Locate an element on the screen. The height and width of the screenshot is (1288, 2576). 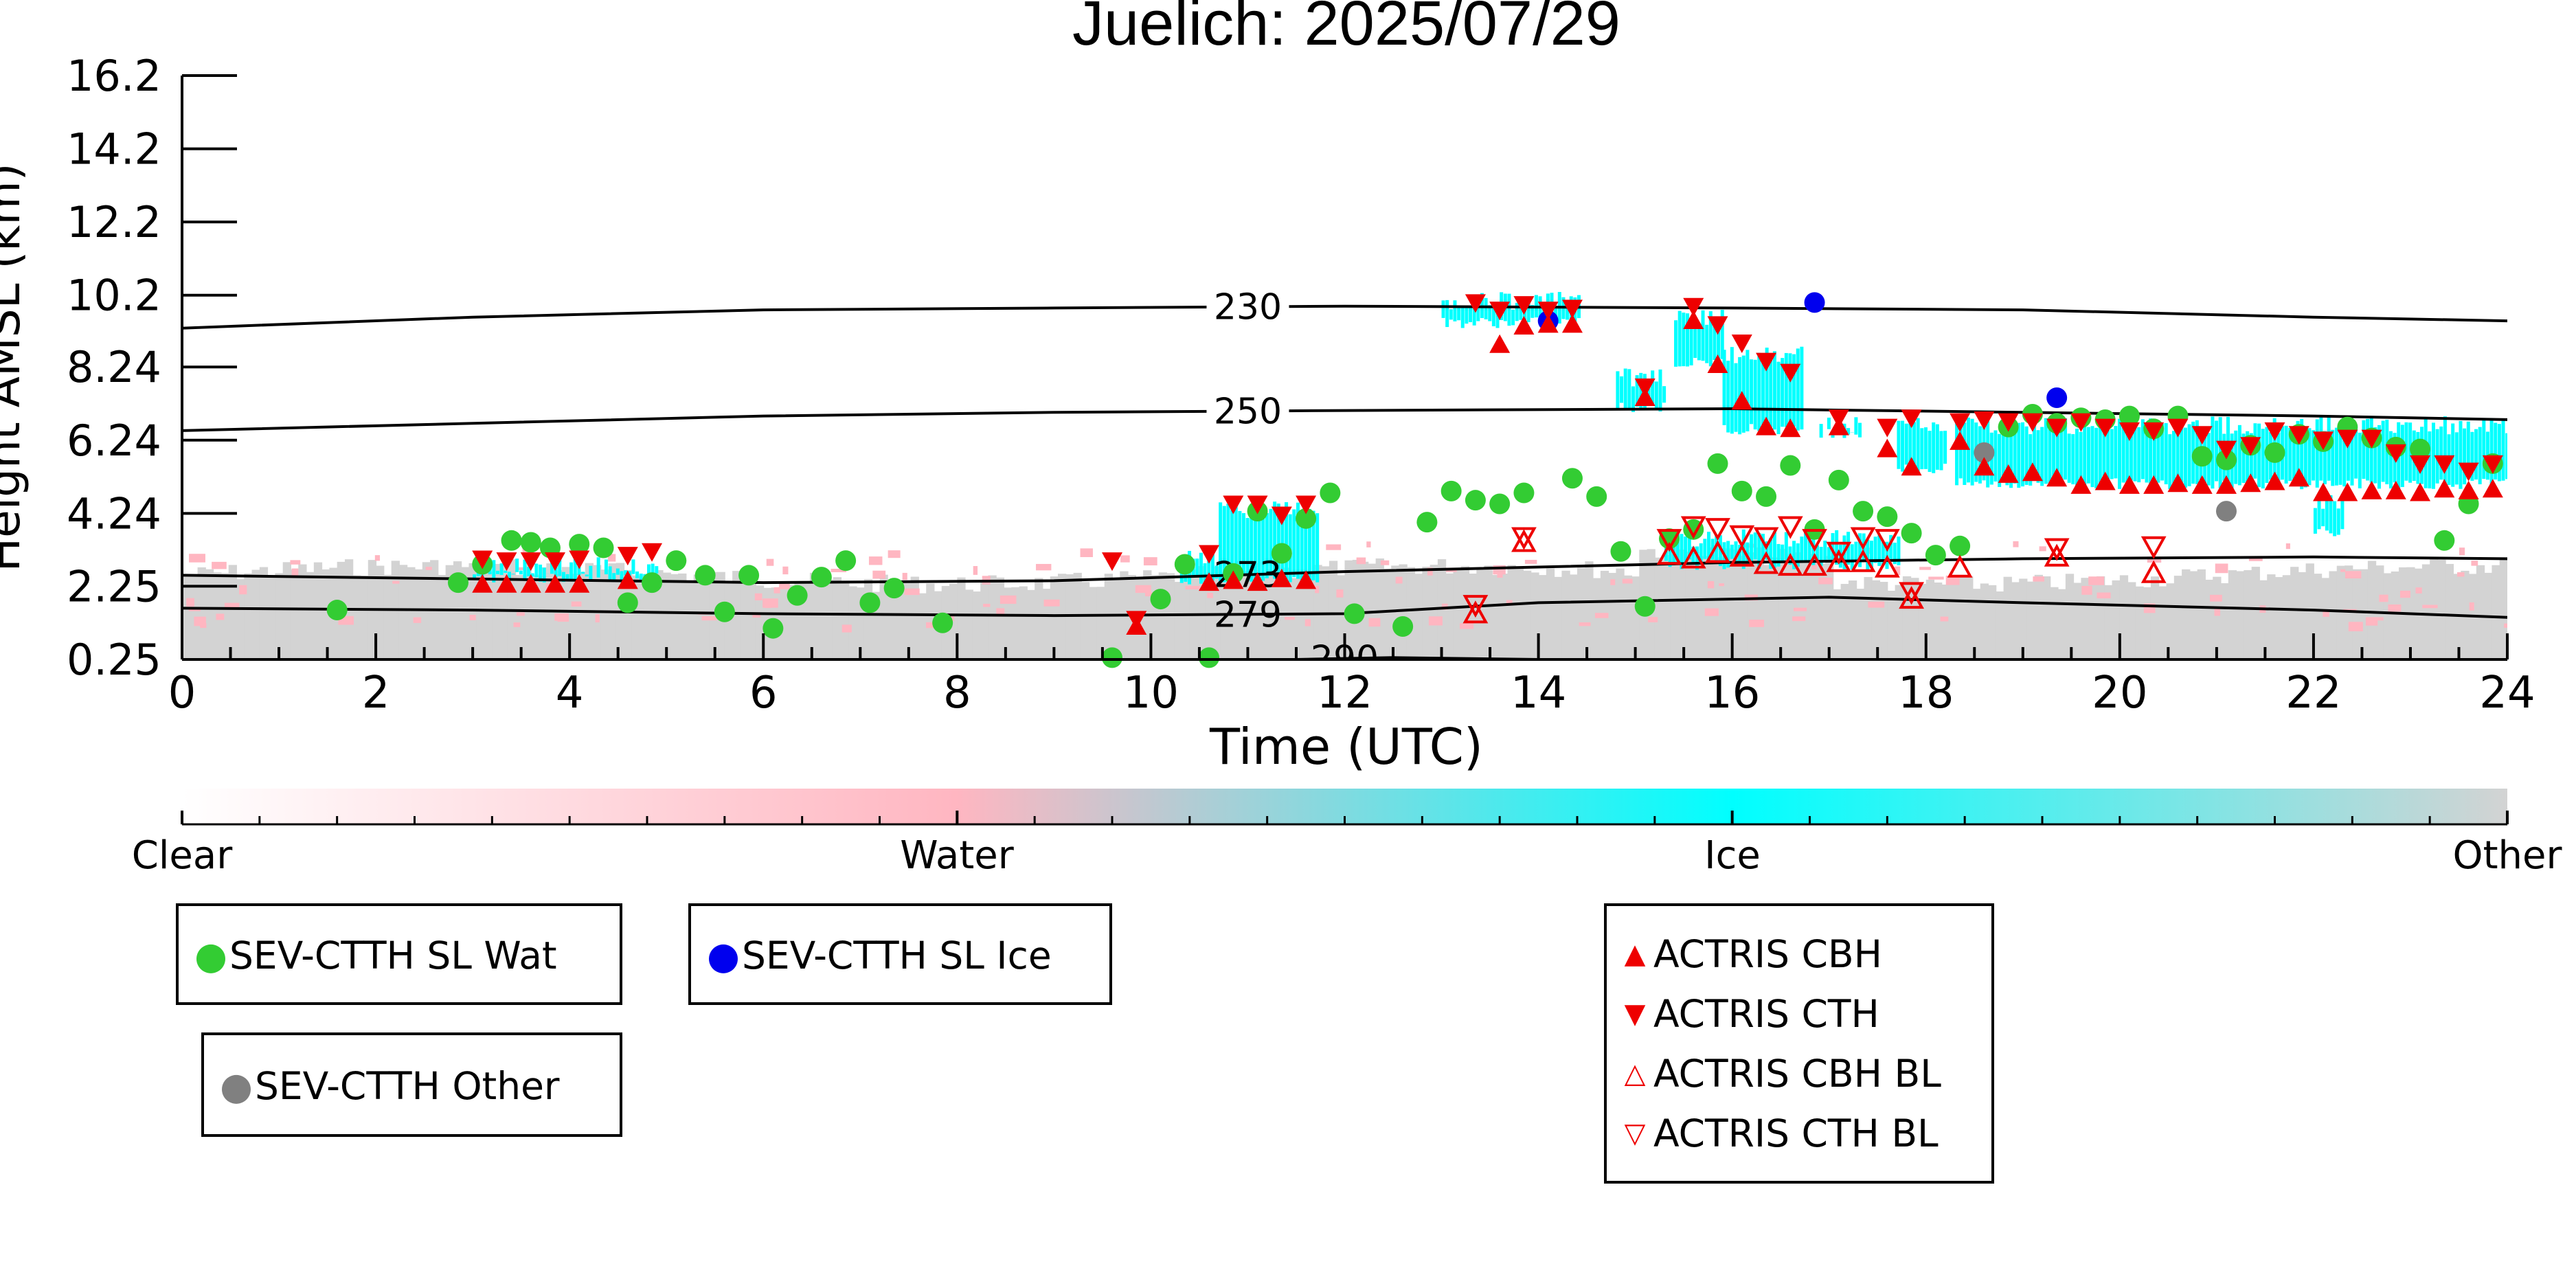
legend-label-cbh: ACTRIS CBH is located at coordinates (1767, 954).